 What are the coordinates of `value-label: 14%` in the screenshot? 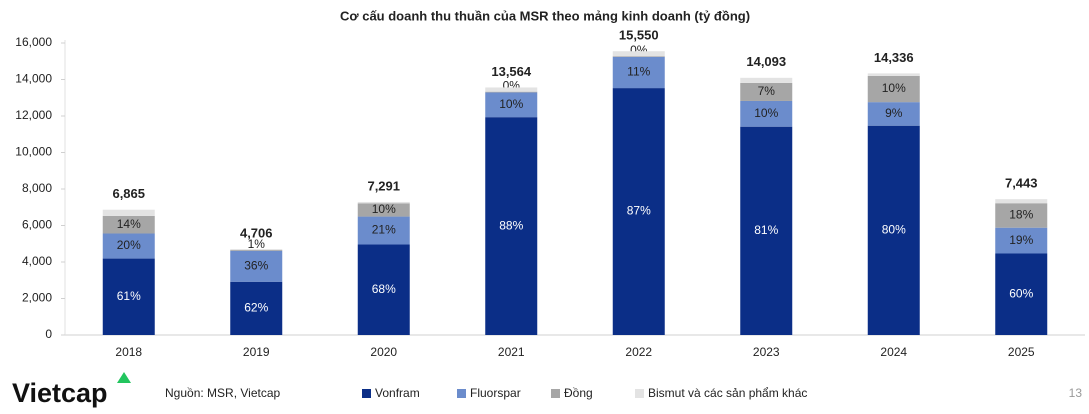 It's located at (129, 224).